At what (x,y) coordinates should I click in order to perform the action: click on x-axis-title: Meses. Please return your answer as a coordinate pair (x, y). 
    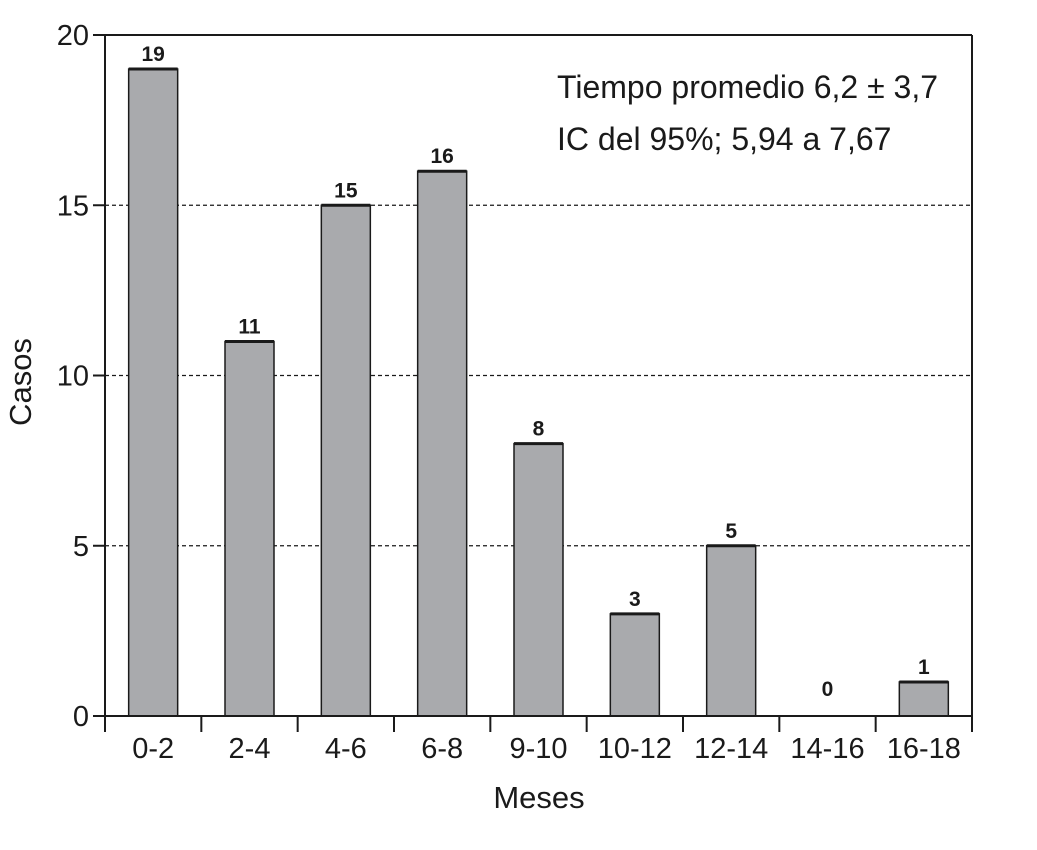
    Looking at the image, I should click on (538, 797).